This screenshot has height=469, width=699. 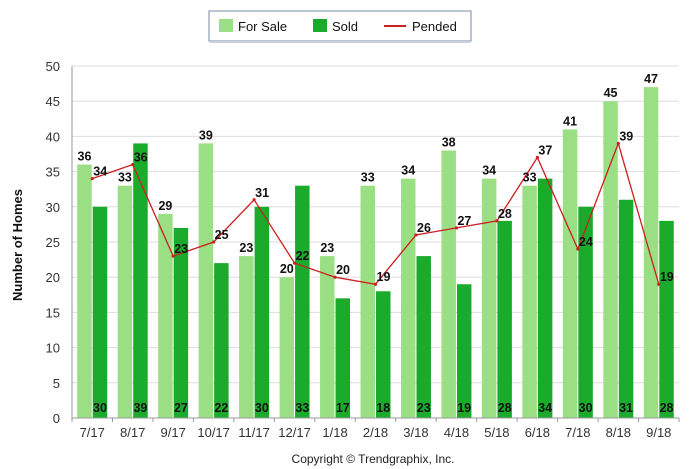 What do you see at coordinates (287, 269) in the screenshot?
I see `for-sale-data-label: 20` at bounding box center [287, 269].